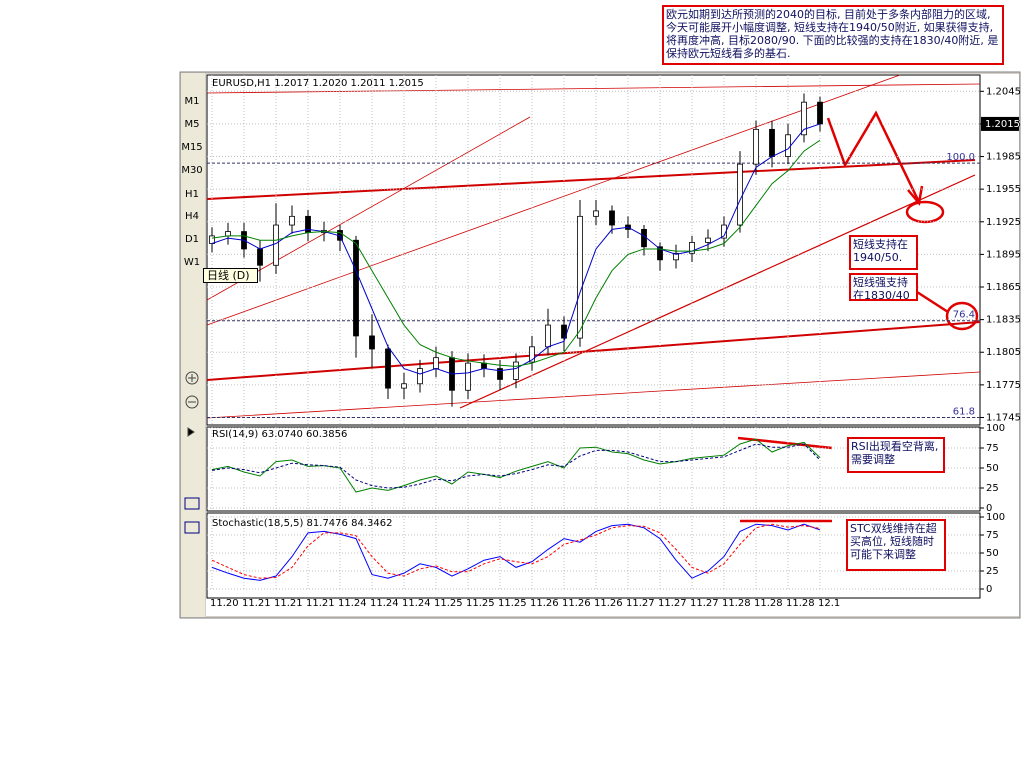  I want to click on zoom-in-icon, so click(192, 378).